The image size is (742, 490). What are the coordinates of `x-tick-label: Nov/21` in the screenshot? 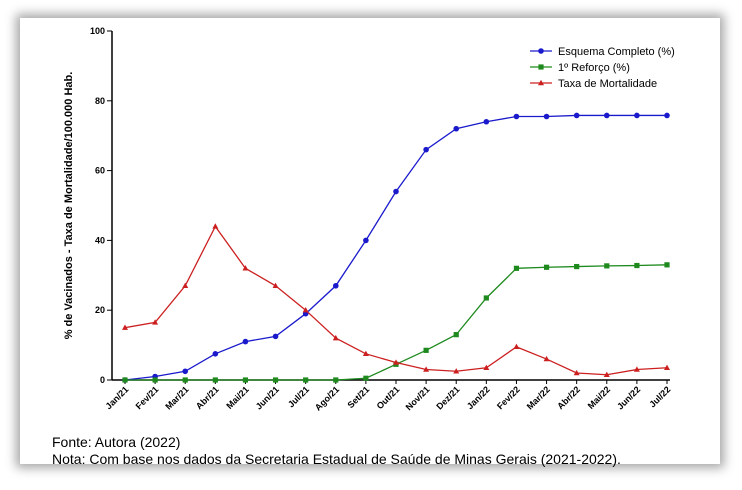 It's located at (418, 398).